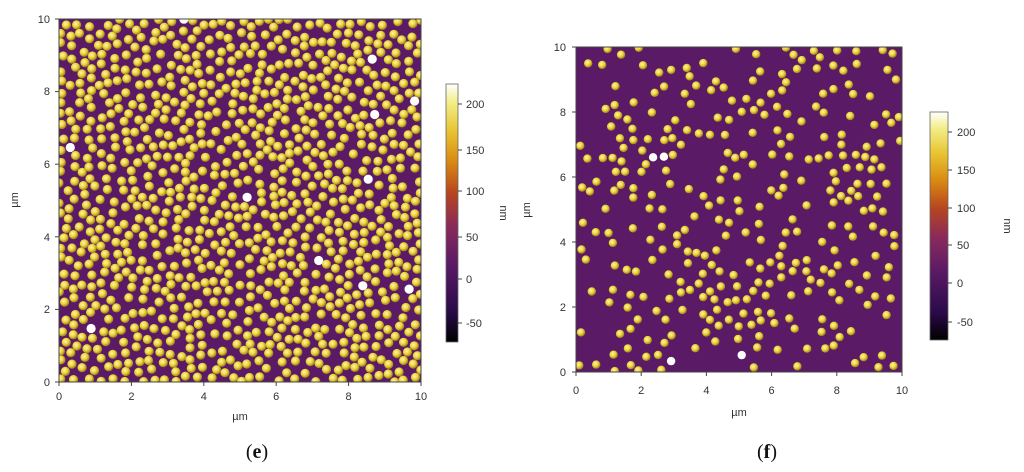  What do you see at coordinates (47, 310) in the screenshot?
I see `y-tick-label: 2` at bounding box center [47, 310].